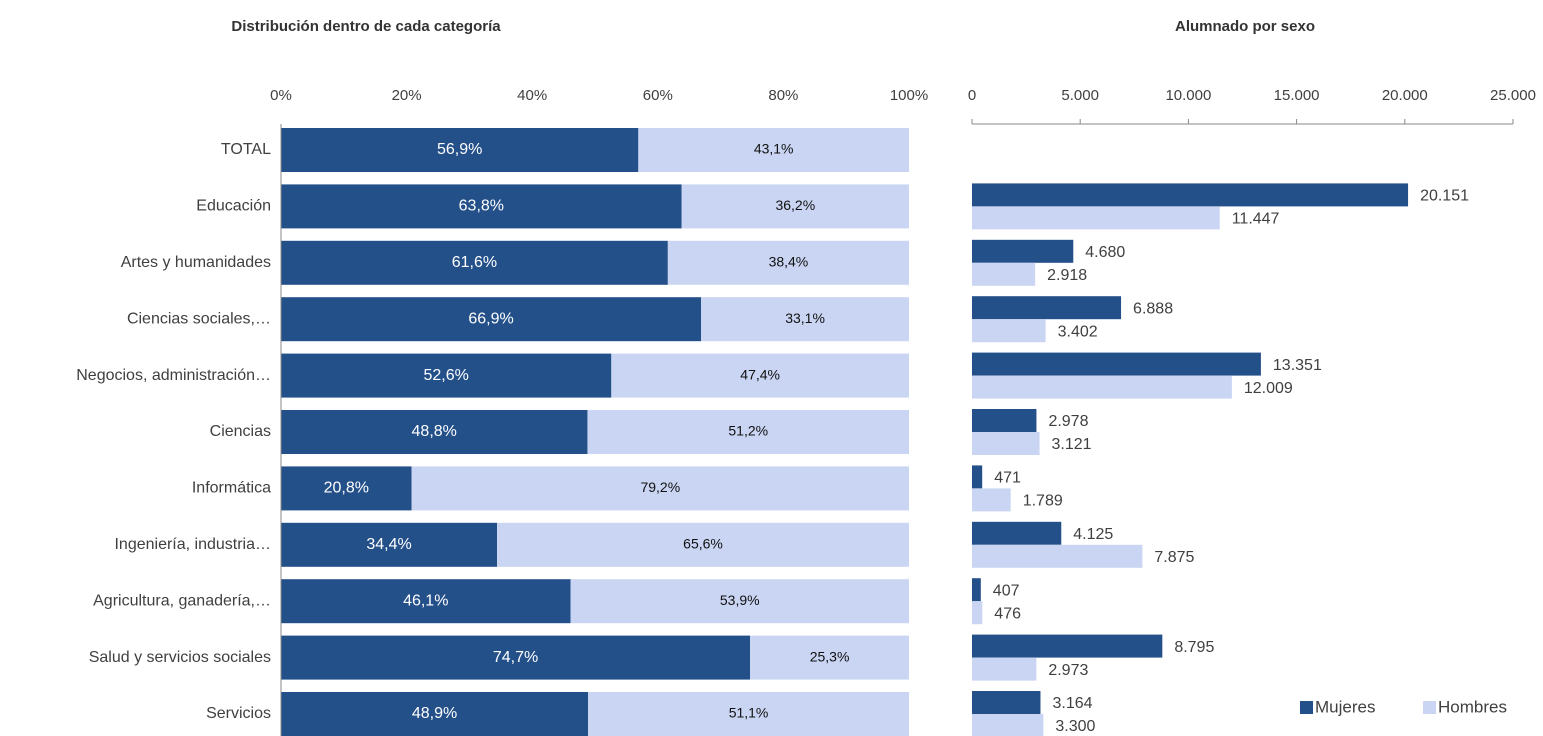 The height and width of the screenshot is (736, 1543). I want to click on data-label: 11.447, so click(1256, 219).